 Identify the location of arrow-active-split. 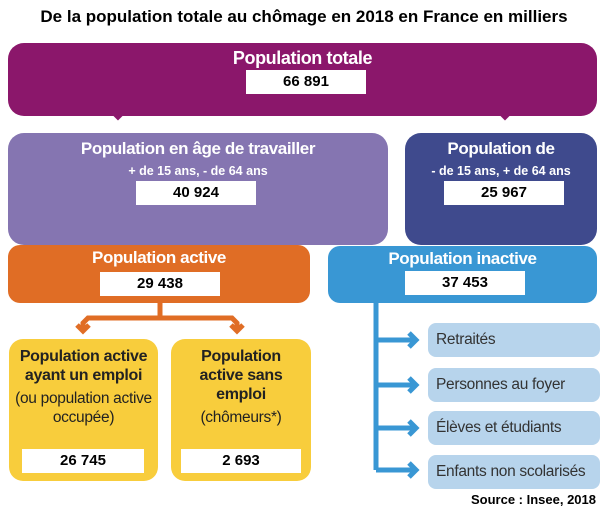
(160, 317).